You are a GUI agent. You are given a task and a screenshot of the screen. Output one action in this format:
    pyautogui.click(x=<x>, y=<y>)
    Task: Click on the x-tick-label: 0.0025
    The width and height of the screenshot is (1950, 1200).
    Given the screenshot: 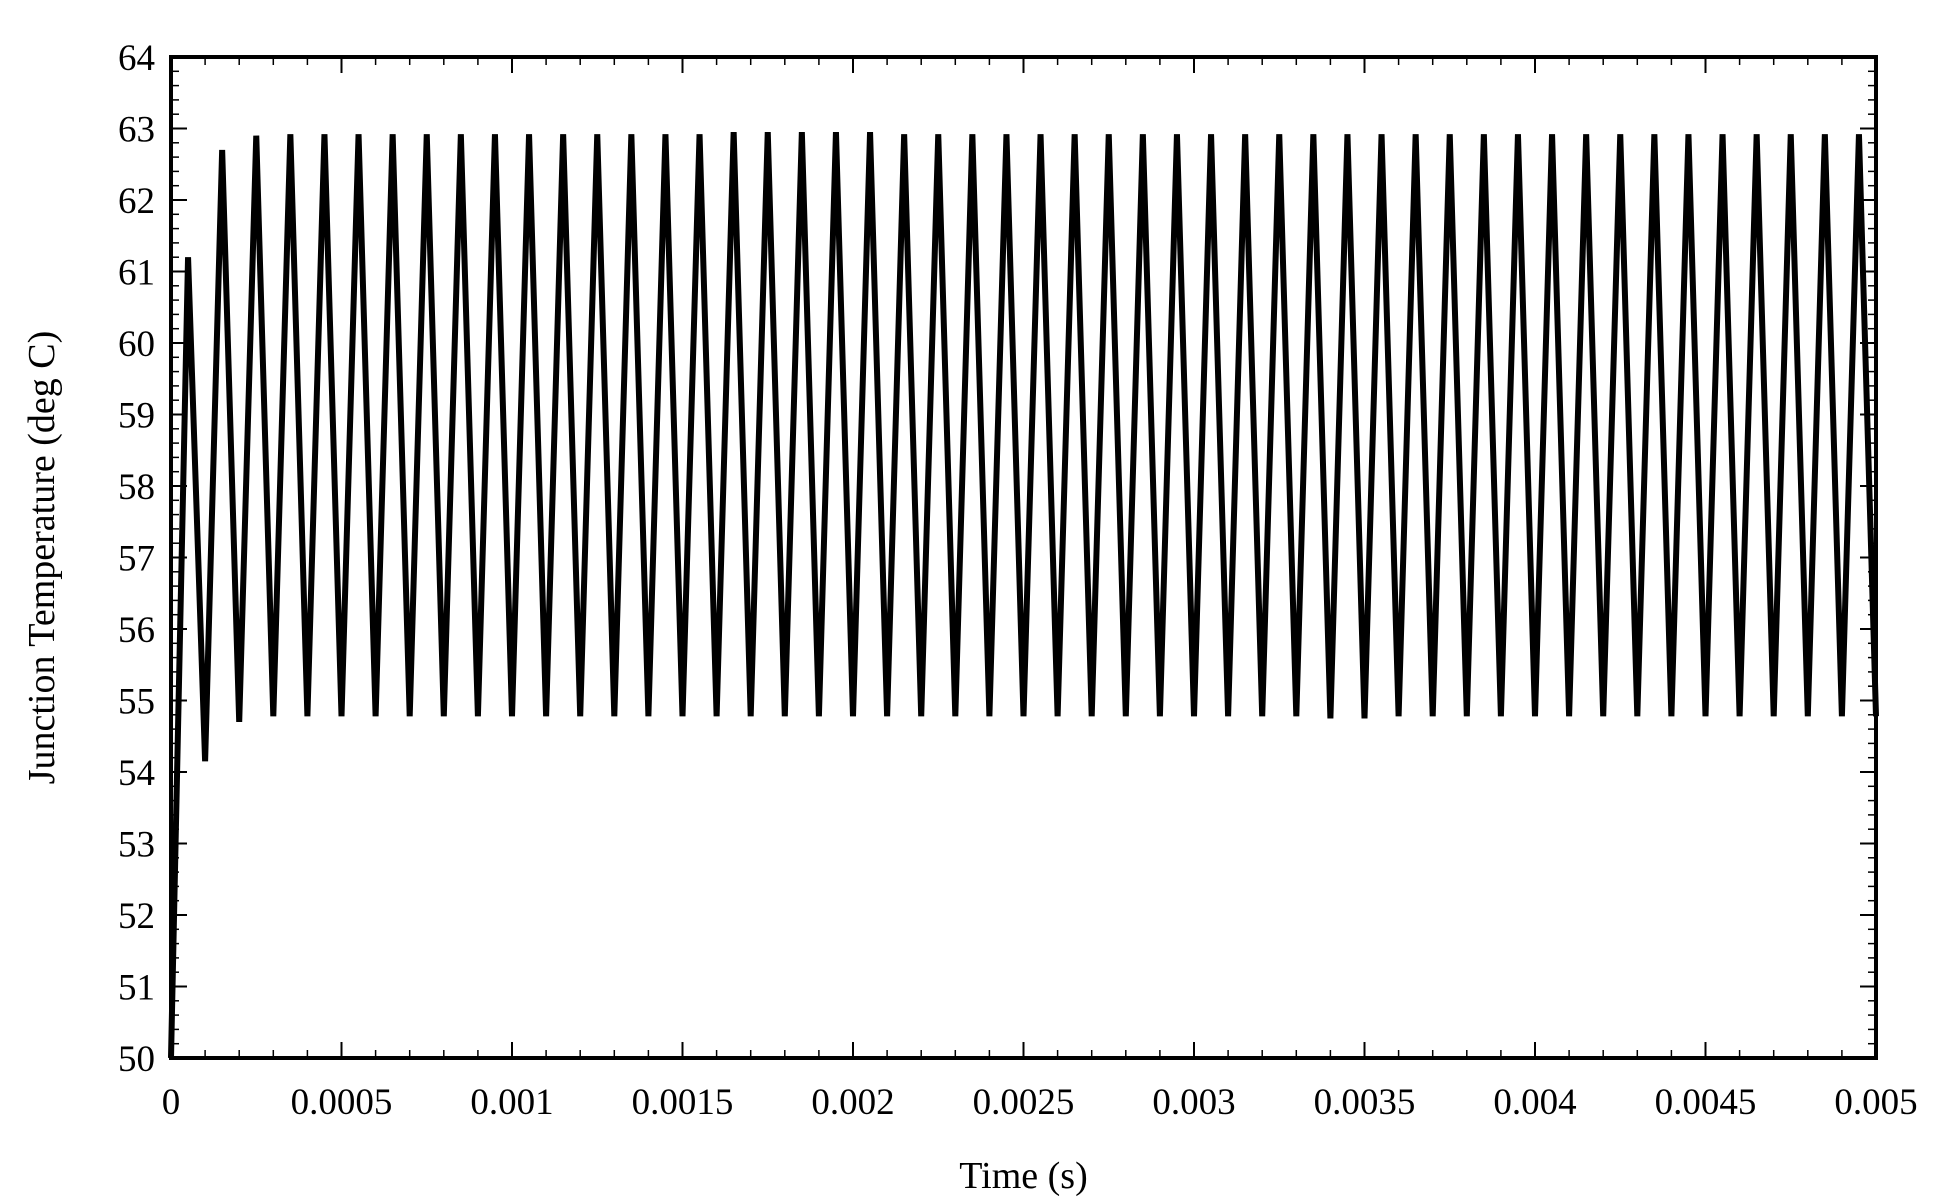 What is the action you would take?
    pyautogui.click(x=1024, y=1102)
    